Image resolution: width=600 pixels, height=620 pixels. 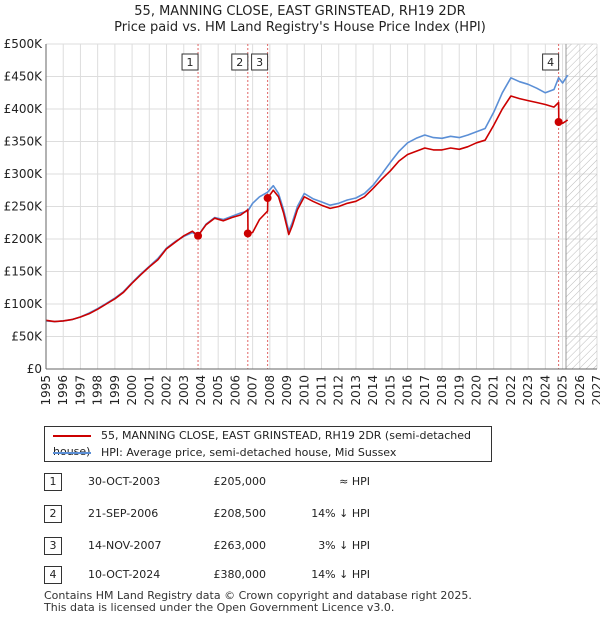 What do you see at coordinates (322, 390) in the screenshot?
I see `x-tick-label: 2011` at bounding box center [322, 390].